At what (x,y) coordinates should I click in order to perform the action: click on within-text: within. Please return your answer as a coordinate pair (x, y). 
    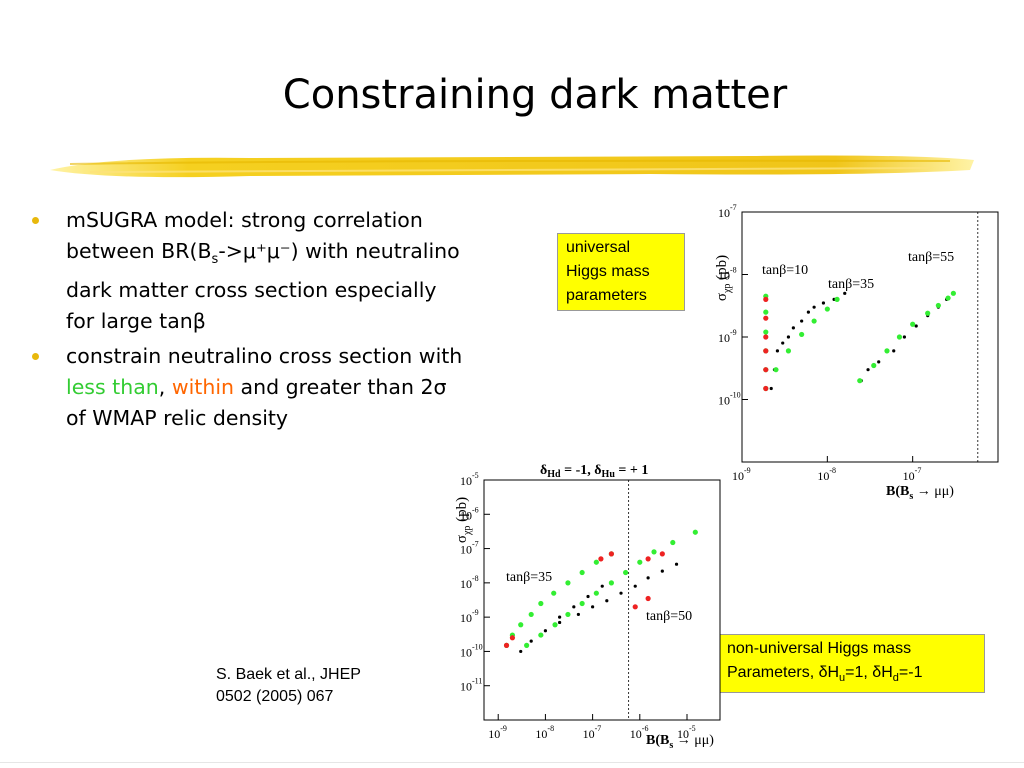
    Looking at the image, I should click on (203, 387).